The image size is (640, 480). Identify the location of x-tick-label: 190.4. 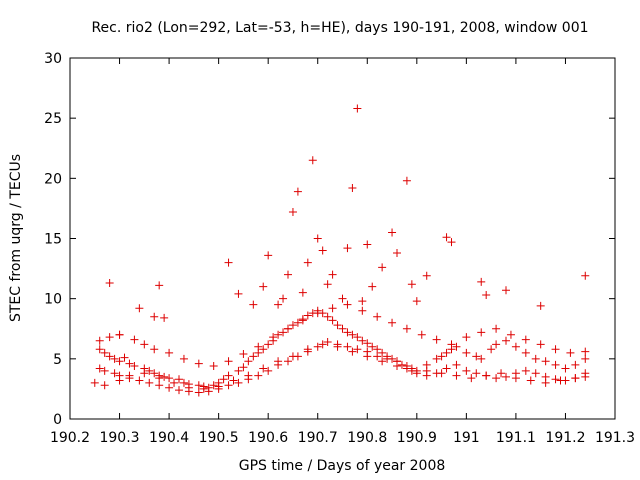
(169, 438).